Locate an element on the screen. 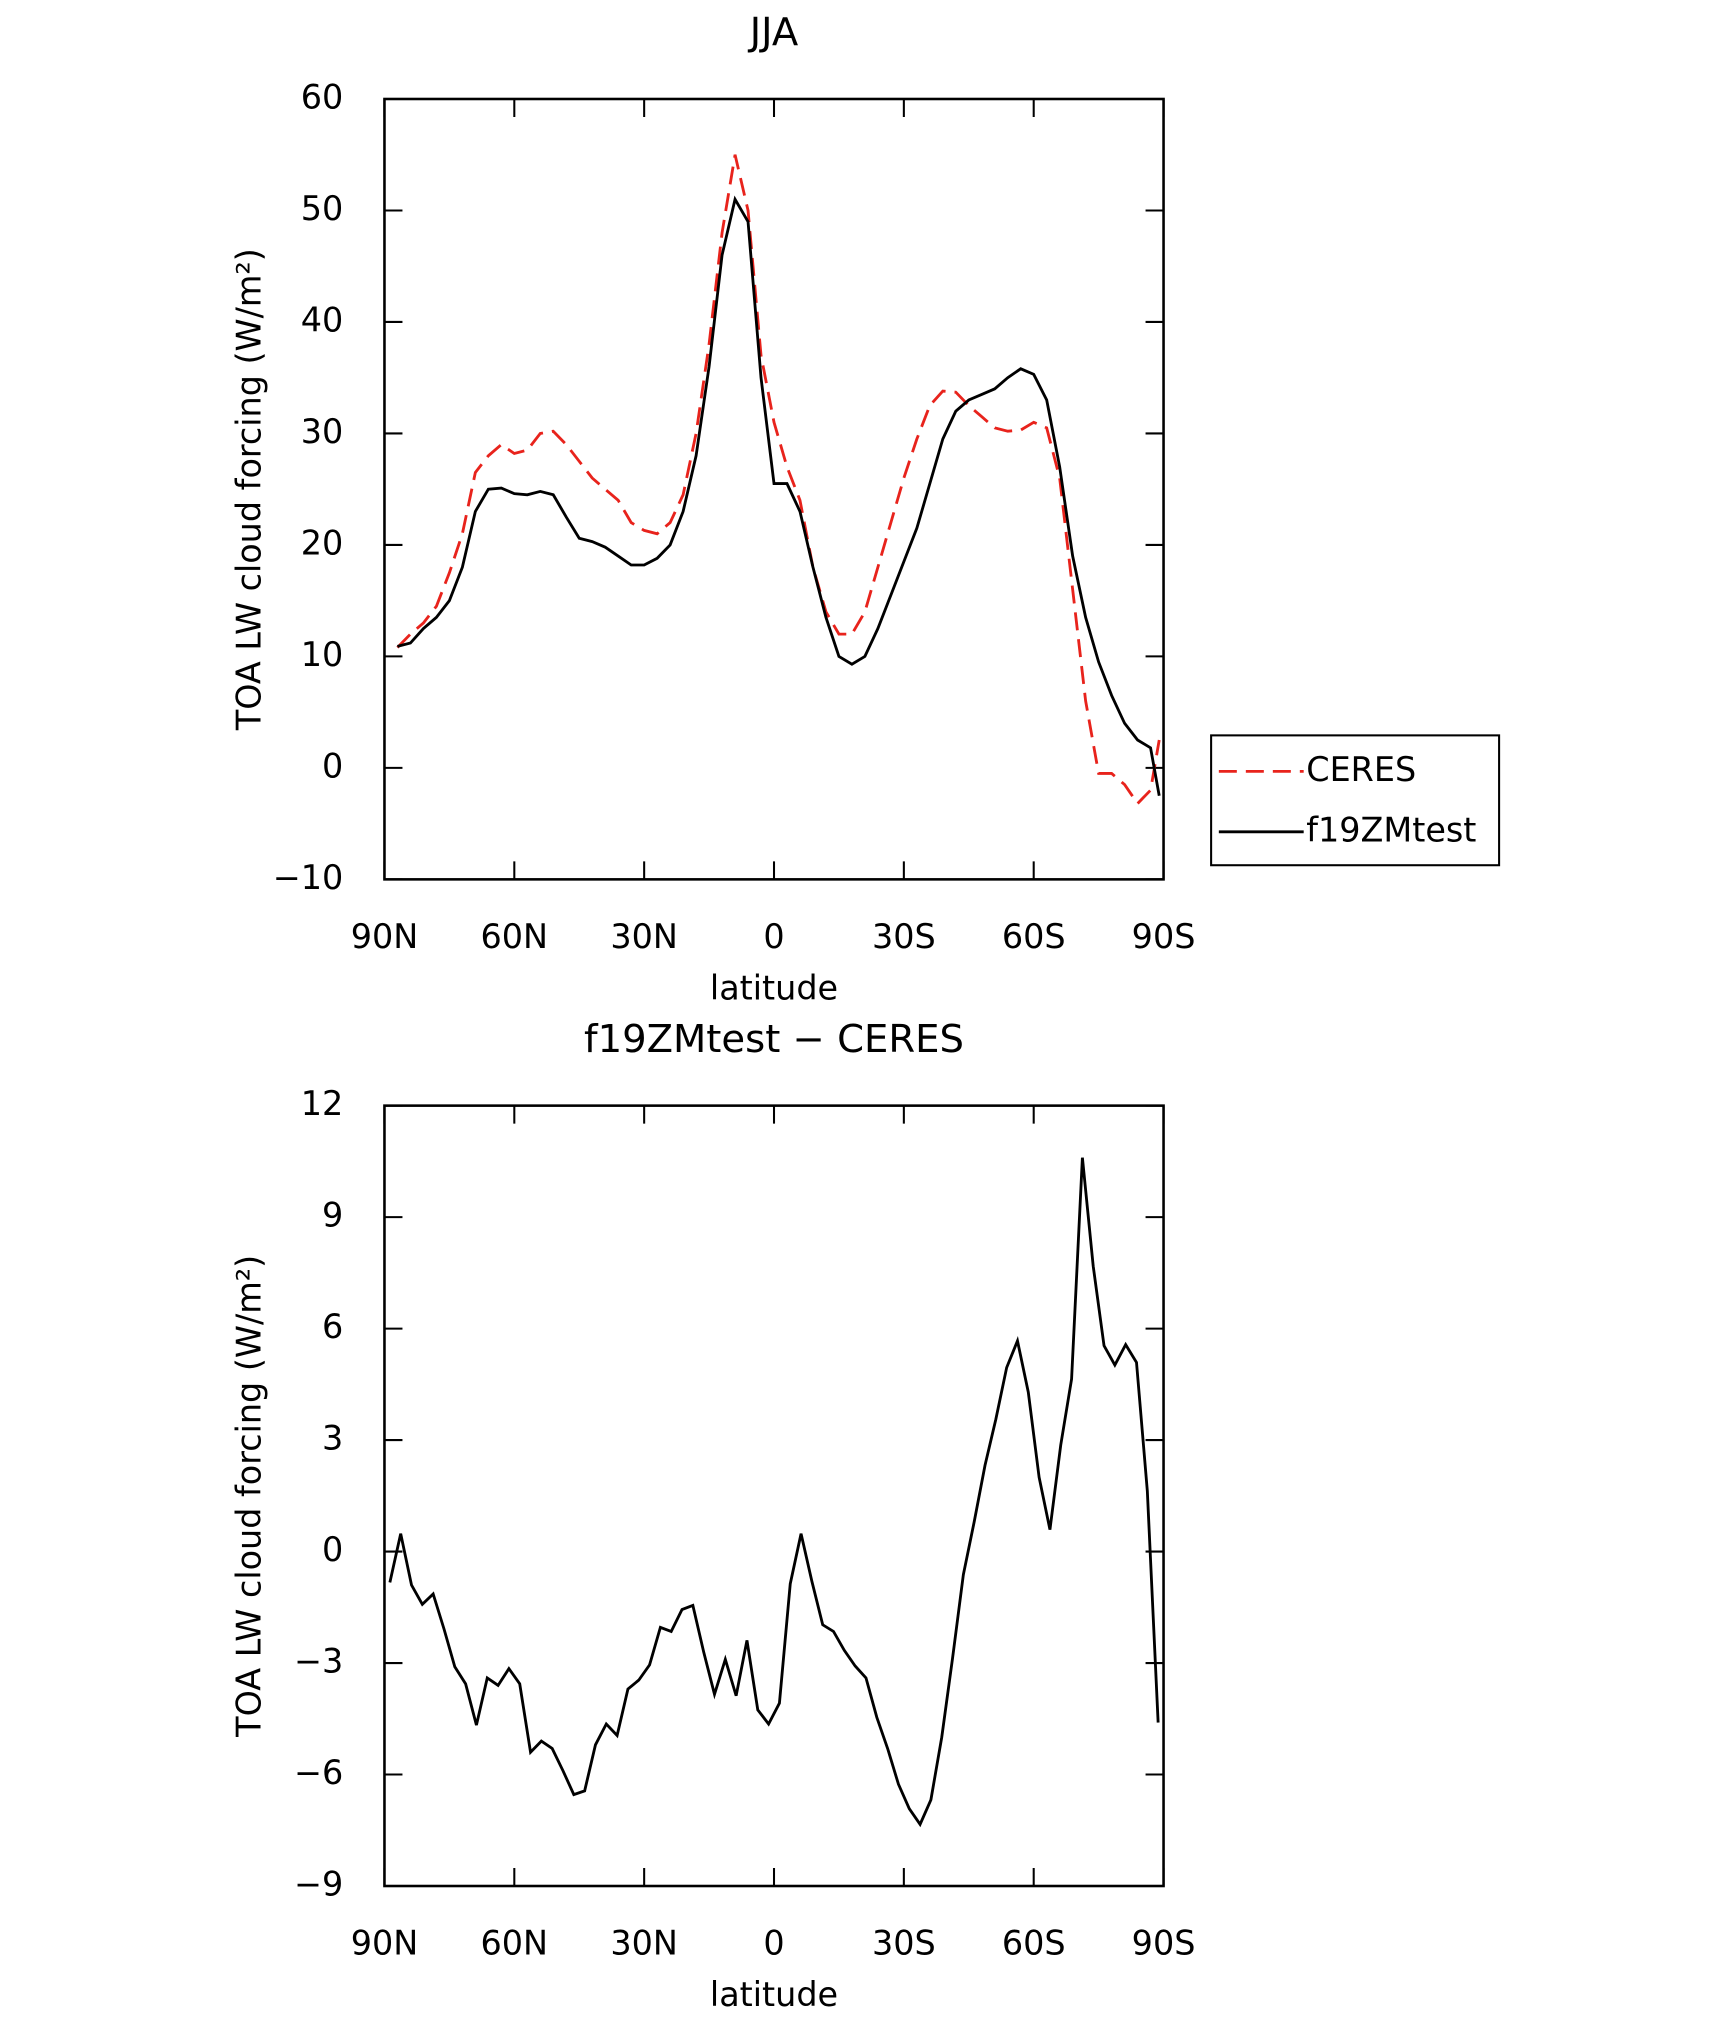 This screenshot has width=1710, height=2021. chart-title: f19ZMtest − CERES is located at coordinates (774, 1039).